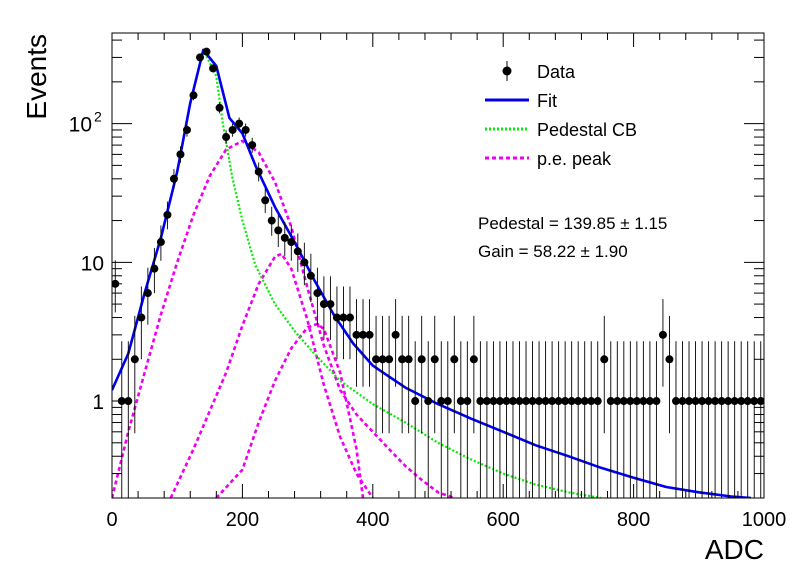 This screenshot has width=796, height=572. Describe the element at coordinates (98, 402) in the screenshot. I see `y-tick-label: 1` at that location.